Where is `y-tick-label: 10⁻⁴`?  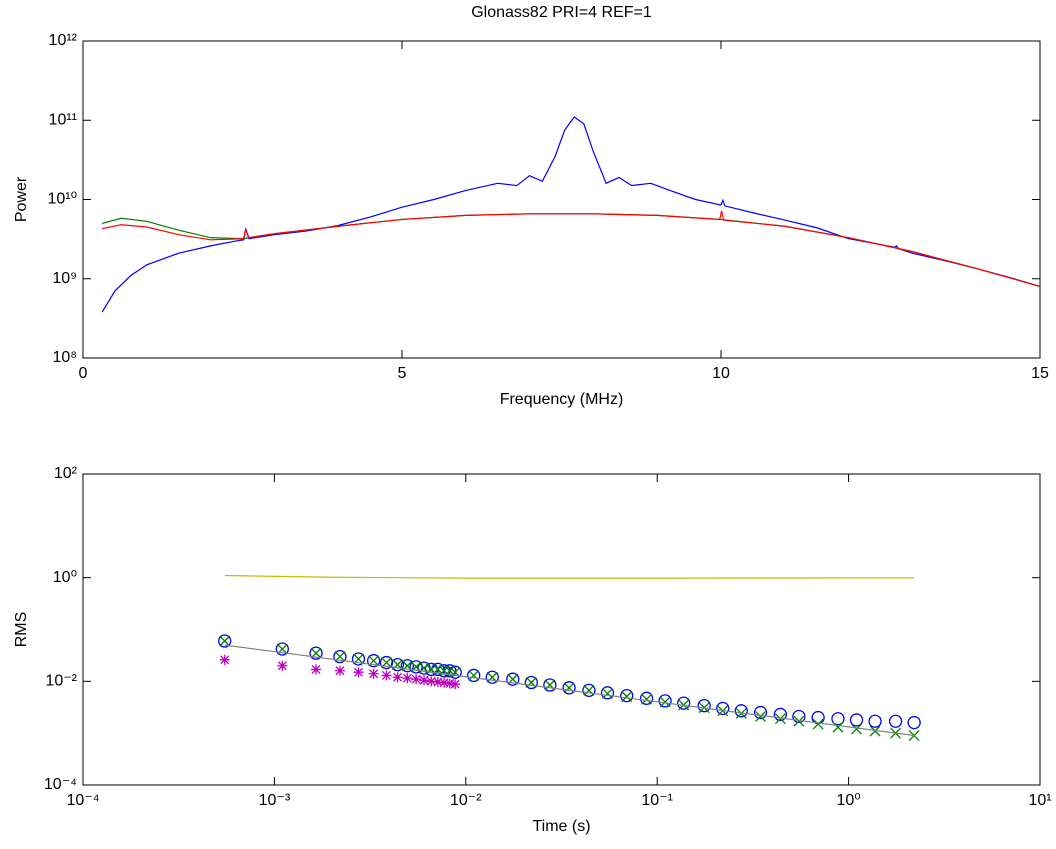 y-tick-label: 10⁻⁴ is located at coordinates (60, 784).